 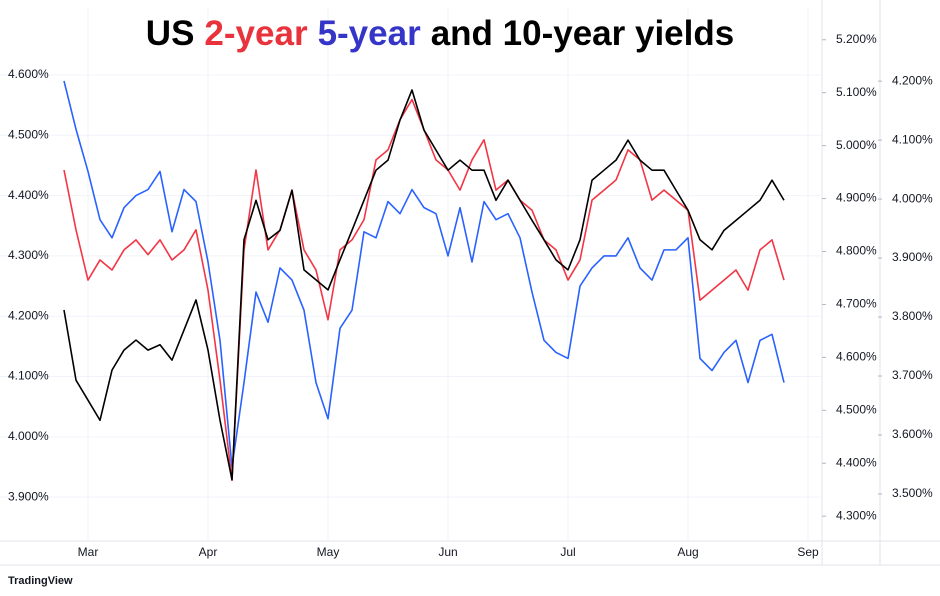 I want to click on brand: TradingView, so click(x=40, y=581).